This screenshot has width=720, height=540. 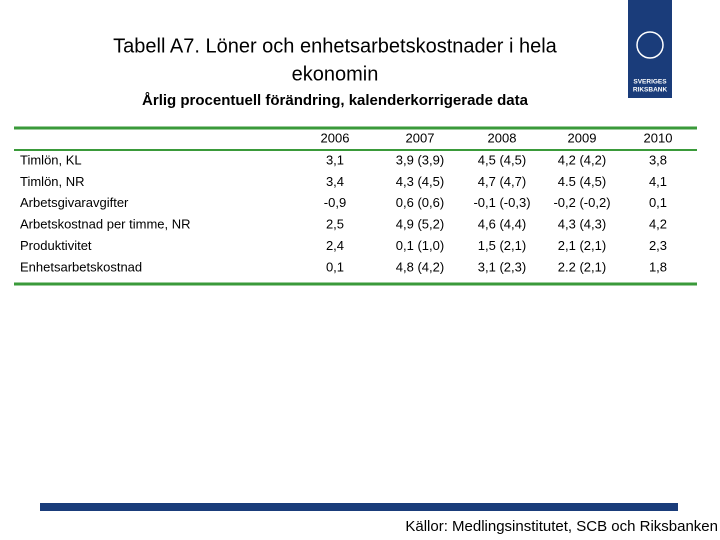 What do you see at coordinates (52, 181) in the screenshot?
I see `row-label: Timlön, NR` at bounding box center [52, 181].